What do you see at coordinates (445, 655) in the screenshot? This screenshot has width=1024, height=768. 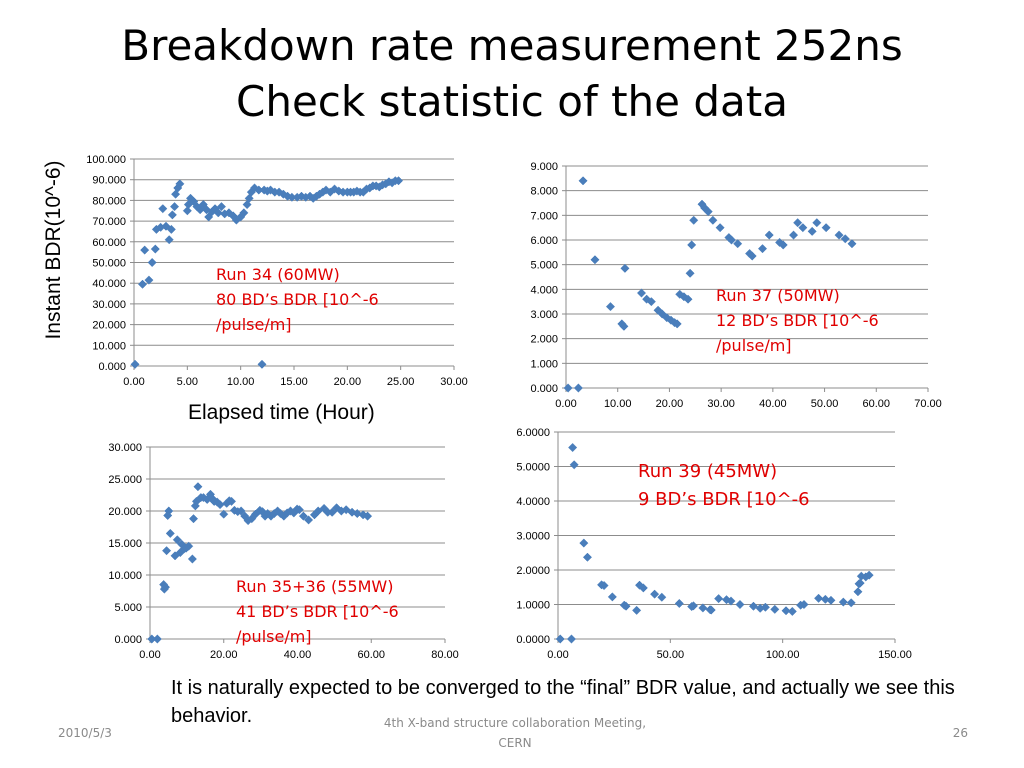 I see `chart3-x-tick-label: 80.00` at bounding box center [445, 655].